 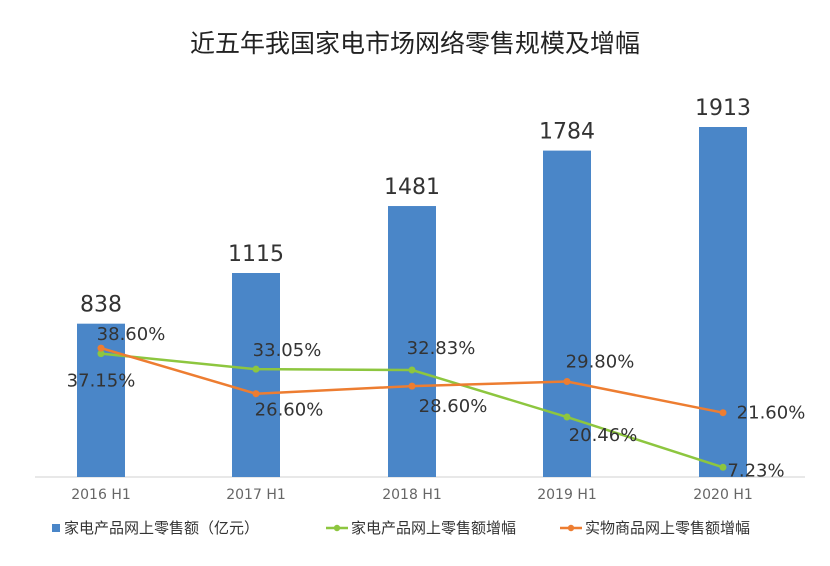 What do you see at coordinates (771, 413) in the screenshot?
I see `point-value-label: 21.60%` at bounding box center [771, 413].